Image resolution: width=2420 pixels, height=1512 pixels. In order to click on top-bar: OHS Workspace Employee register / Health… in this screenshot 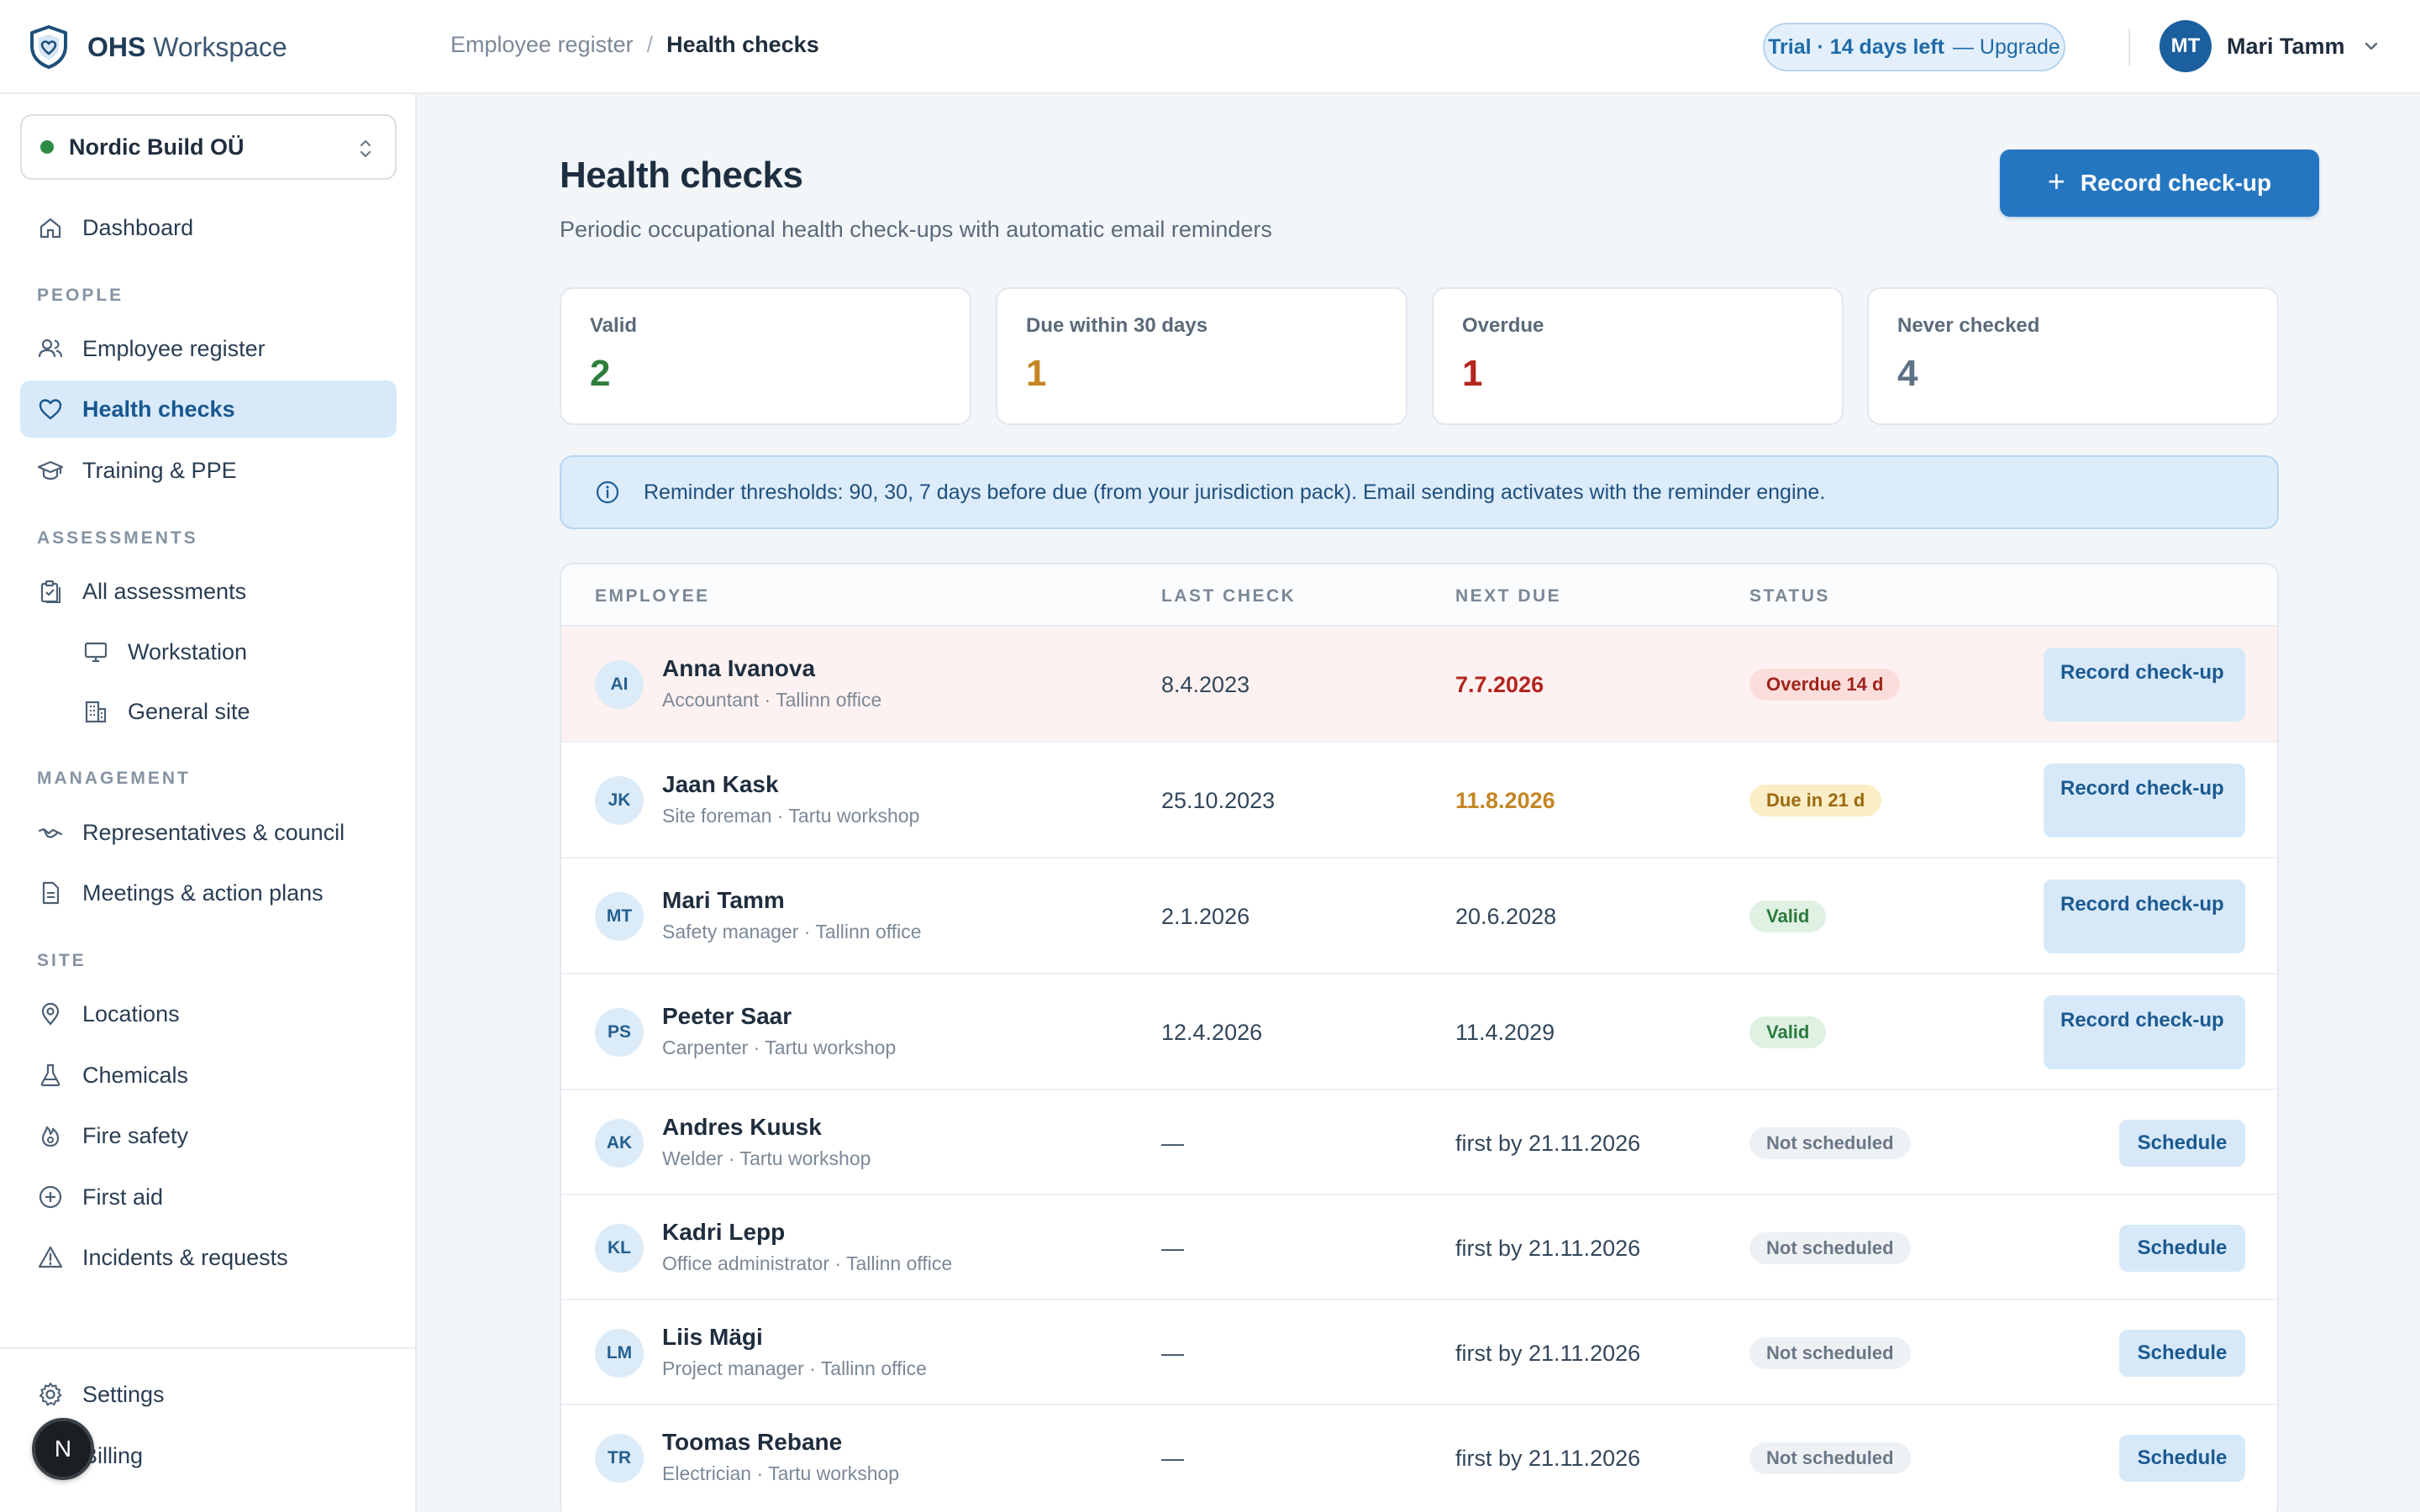, I will do `click(1210, 47)`.